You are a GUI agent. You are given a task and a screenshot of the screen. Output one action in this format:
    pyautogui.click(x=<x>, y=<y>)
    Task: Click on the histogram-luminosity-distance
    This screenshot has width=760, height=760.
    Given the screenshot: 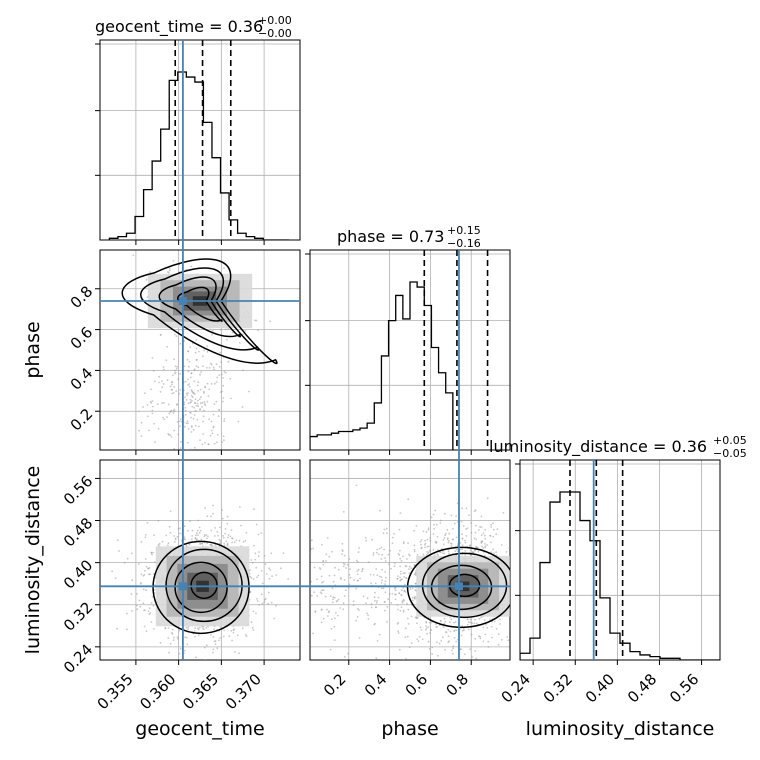 What is the action you would take?
    pyautogui.click(x=620, y=560)
    